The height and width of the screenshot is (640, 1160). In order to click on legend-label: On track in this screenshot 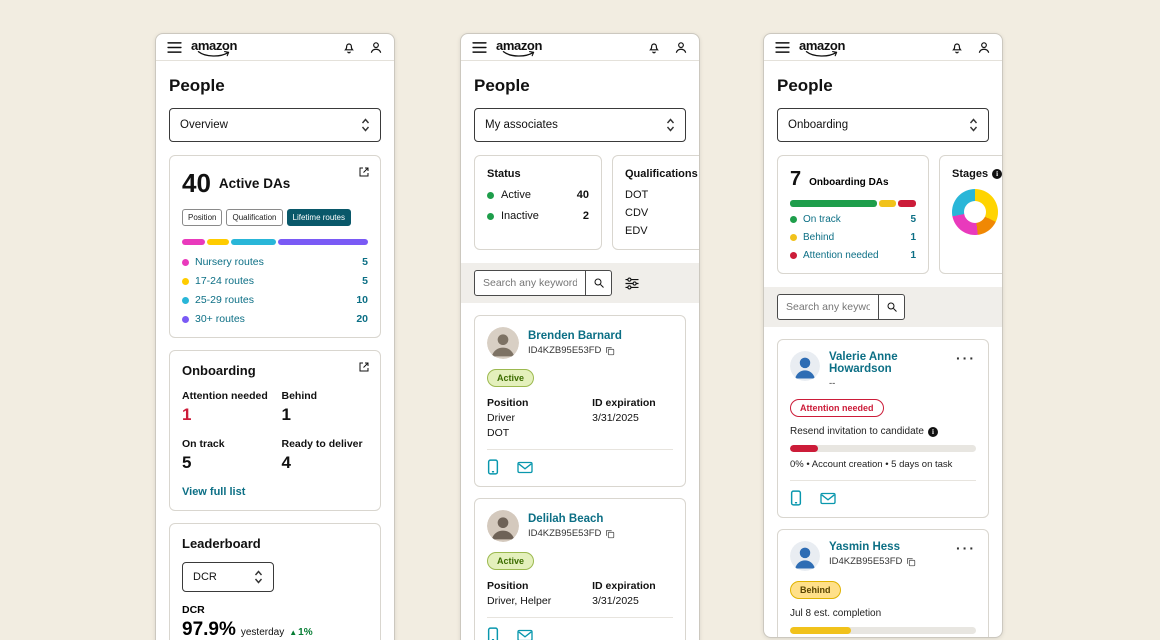, I will do `click(822, 219)`.